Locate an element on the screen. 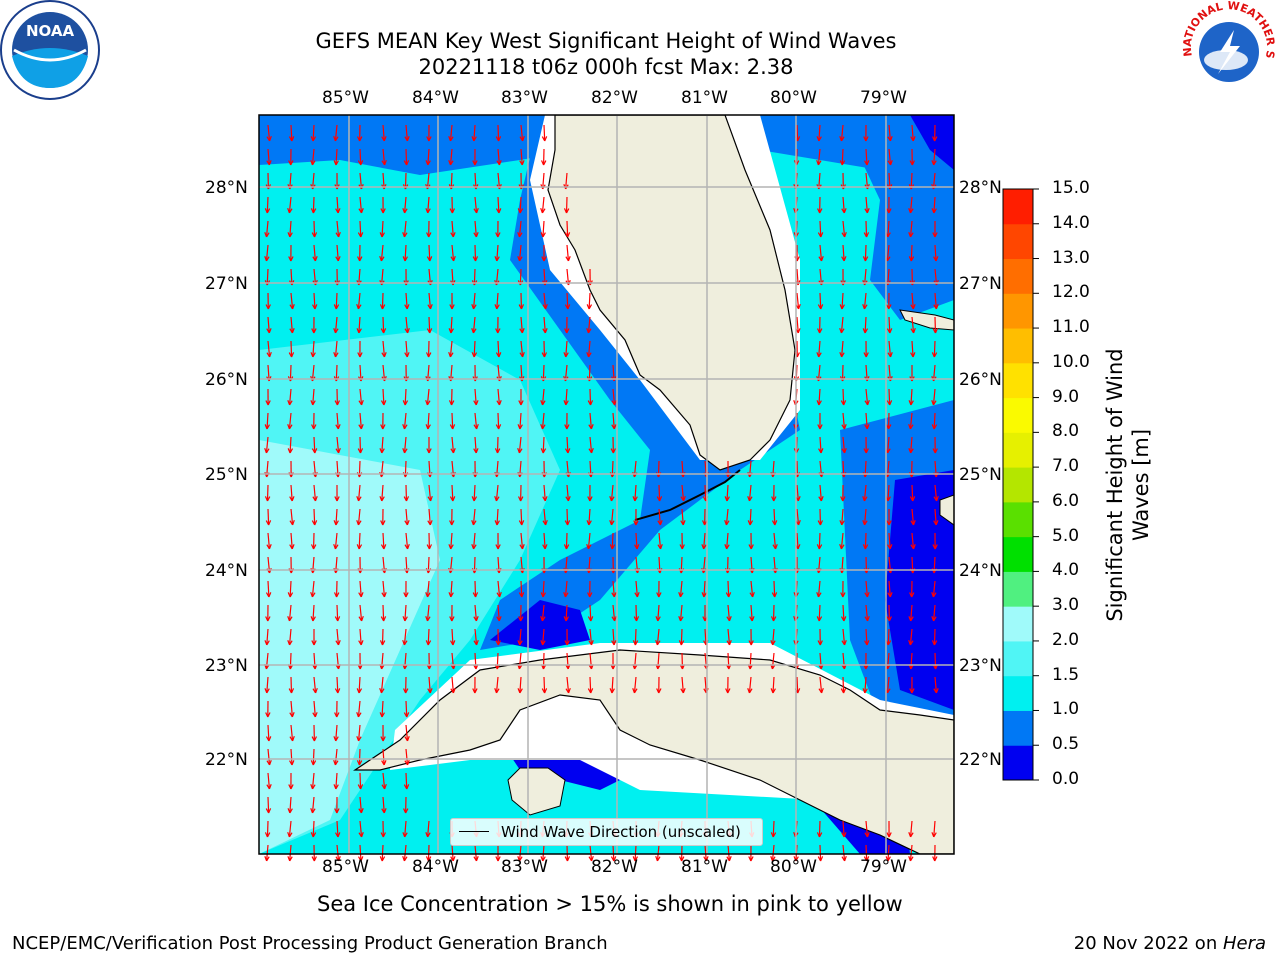 Image resolution: width=1280 pixels, height=960 pixels. lon-tick-top-81: 81°W is located at coordinates (704, 98).